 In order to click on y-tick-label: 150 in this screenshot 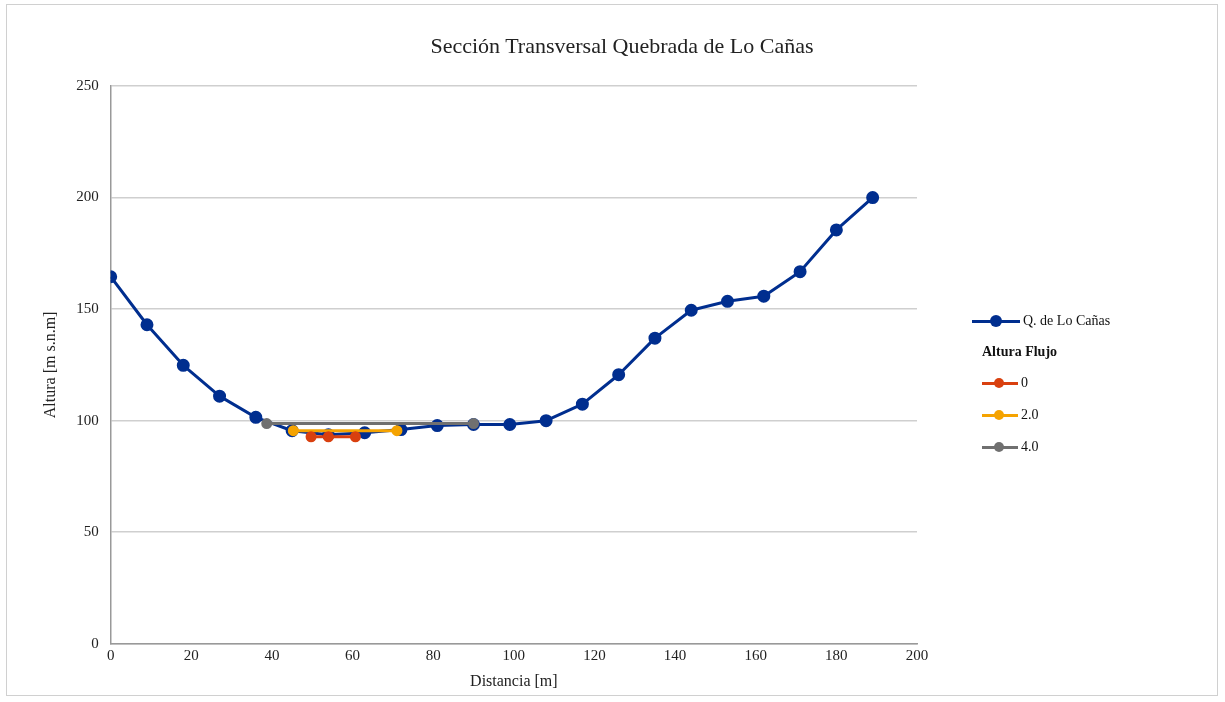, I will do `click(87, 308)`.